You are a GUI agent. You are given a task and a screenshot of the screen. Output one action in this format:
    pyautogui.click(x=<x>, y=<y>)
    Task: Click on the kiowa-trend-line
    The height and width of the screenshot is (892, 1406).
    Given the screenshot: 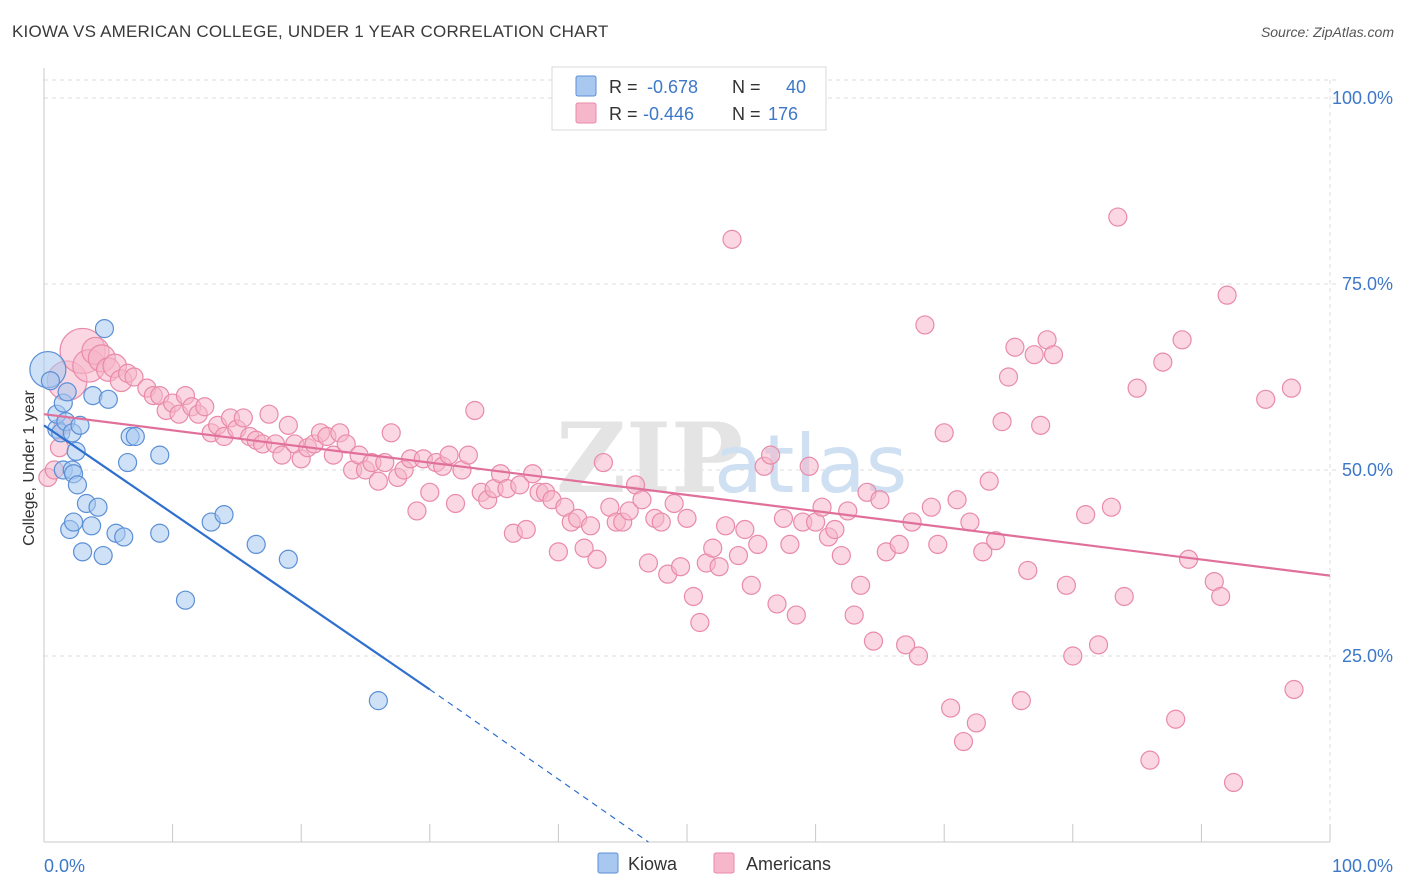 What is the action you would take?
    pyautogui.click(x=237, y=557)
    